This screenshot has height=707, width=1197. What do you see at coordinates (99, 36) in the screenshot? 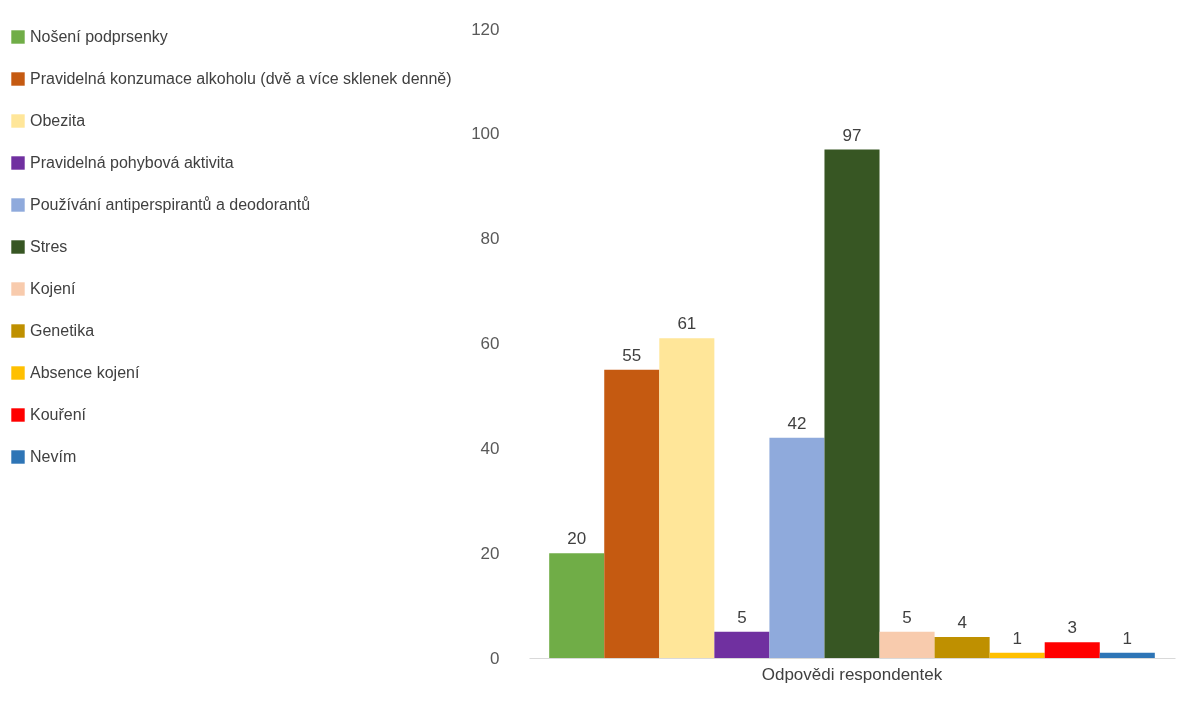
I see `legend-label: Nošení podprsenky` at bounding box center [99, 36].